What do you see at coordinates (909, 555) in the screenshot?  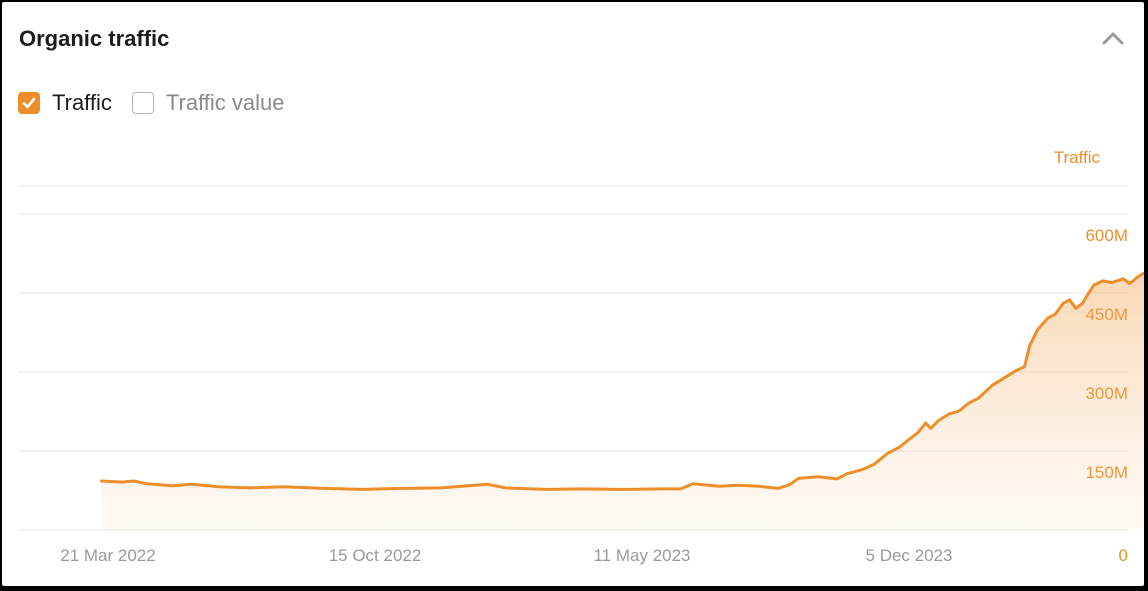 I see `x-tick-label: 5 Dec 2023` at bounding box center [909, 555].